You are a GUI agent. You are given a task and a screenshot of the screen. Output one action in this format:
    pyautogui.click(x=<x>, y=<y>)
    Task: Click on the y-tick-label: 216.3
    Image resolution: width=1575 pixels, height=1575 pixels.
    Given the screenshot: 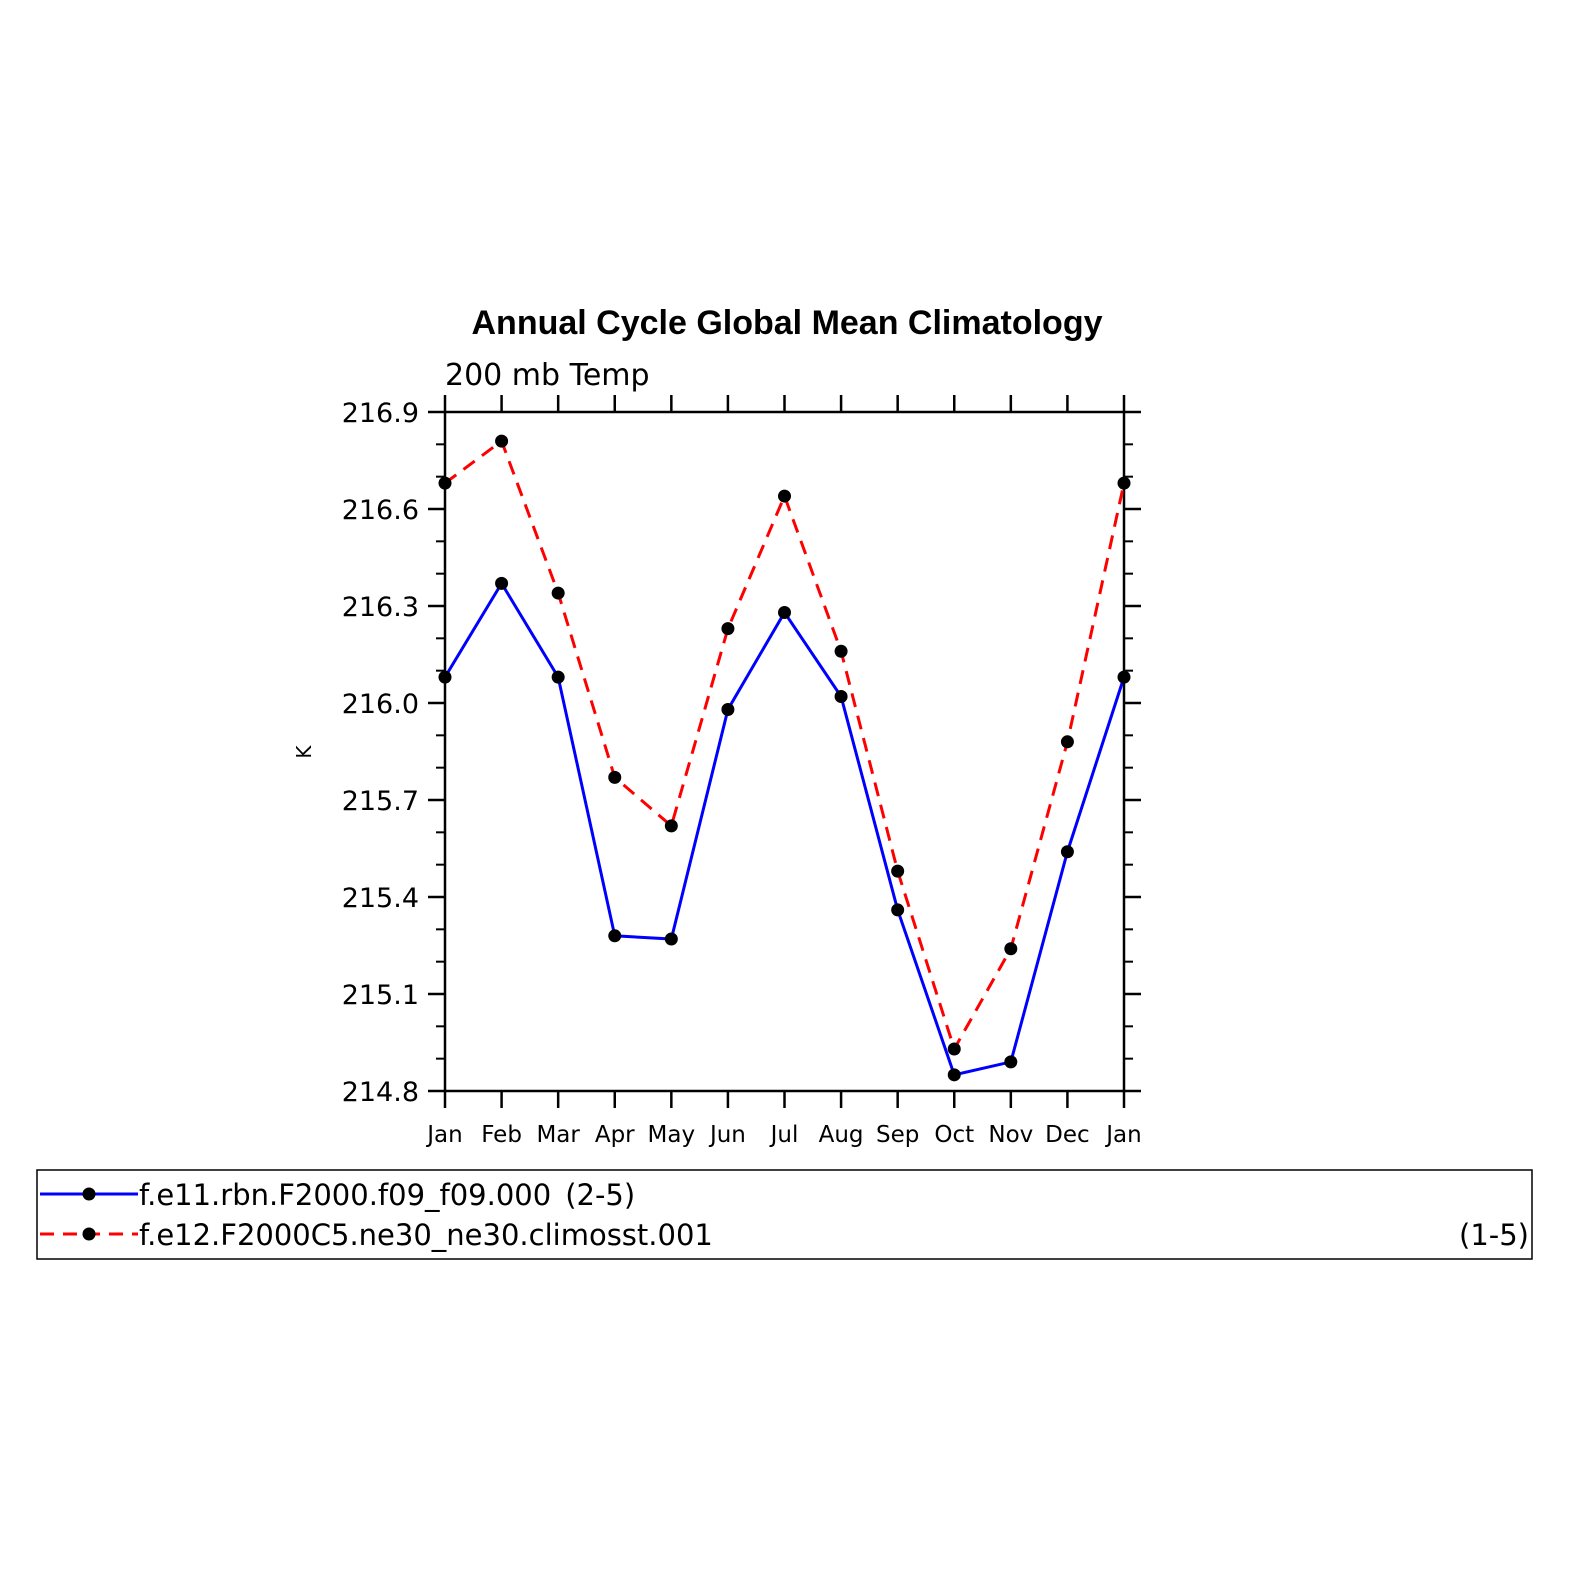 What is the action you would take?
    pyautogui.click(x=380, y=607)
    